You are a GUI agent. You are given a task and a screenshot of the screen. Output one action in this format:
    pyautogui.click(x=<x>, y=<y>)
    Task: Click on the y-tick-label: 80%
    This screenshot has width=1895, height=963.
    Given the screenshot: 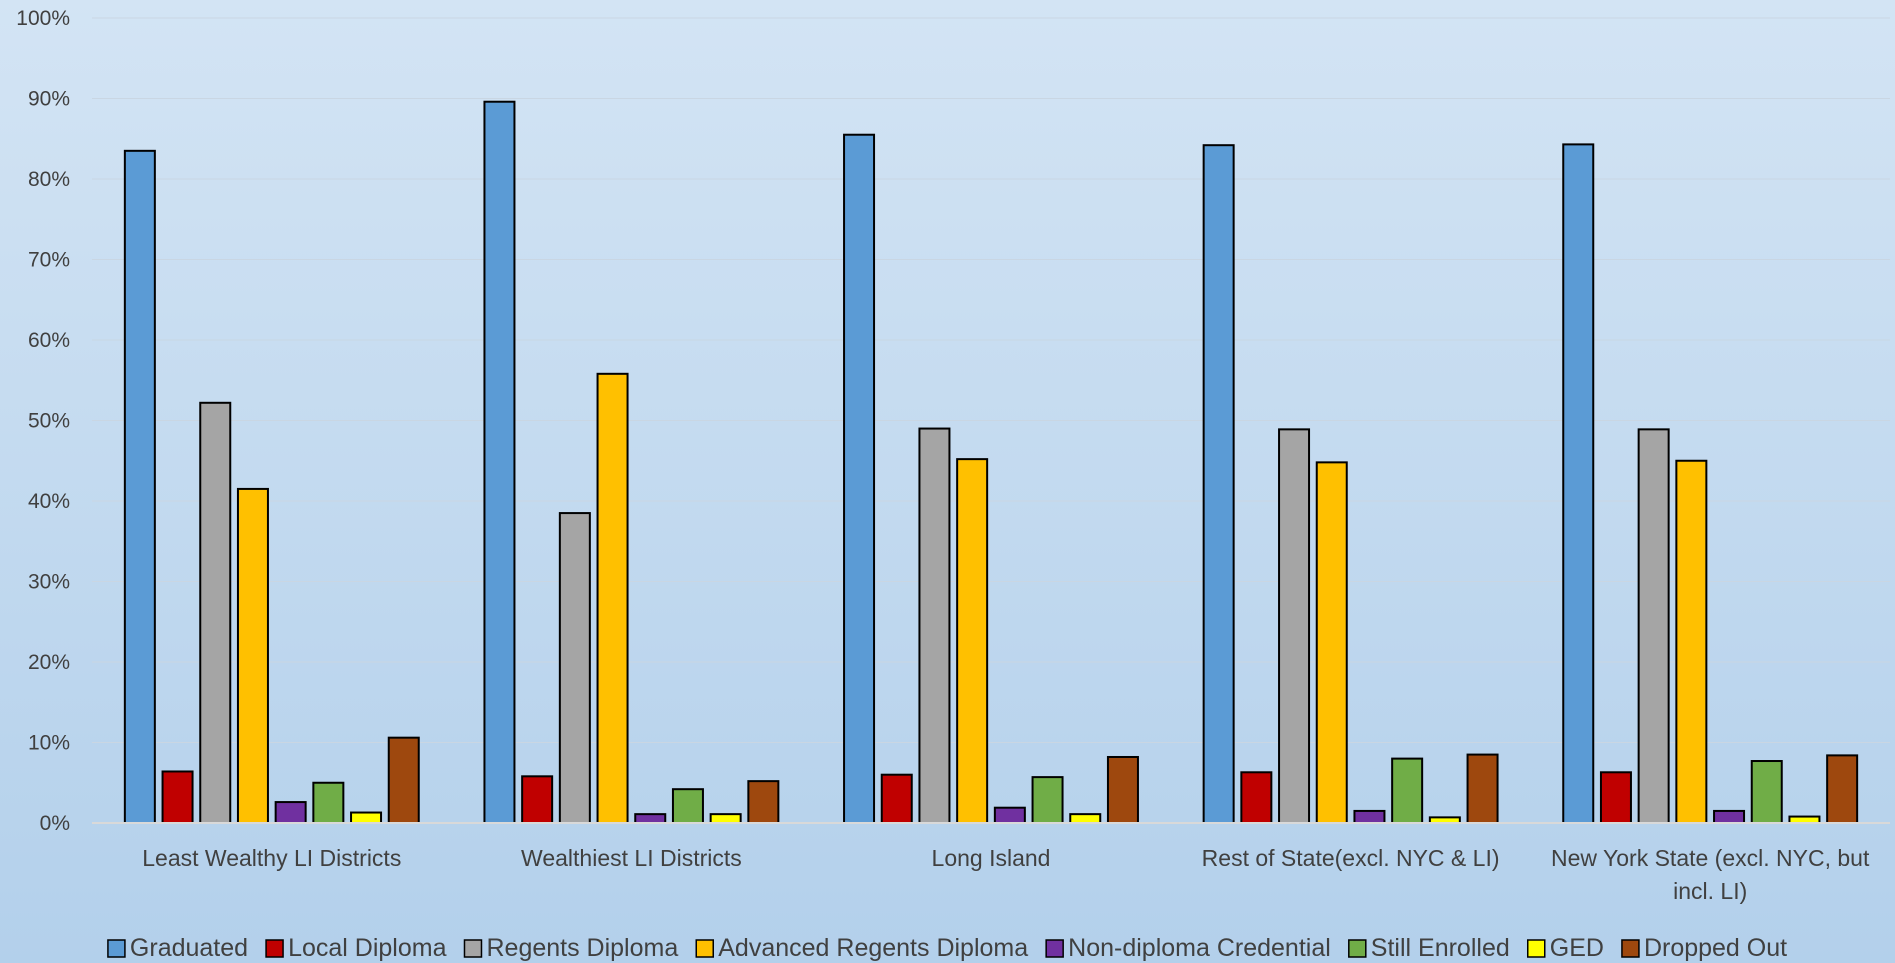 What is the action you would take?
    pyautogui.click(x=49, y=179)
    